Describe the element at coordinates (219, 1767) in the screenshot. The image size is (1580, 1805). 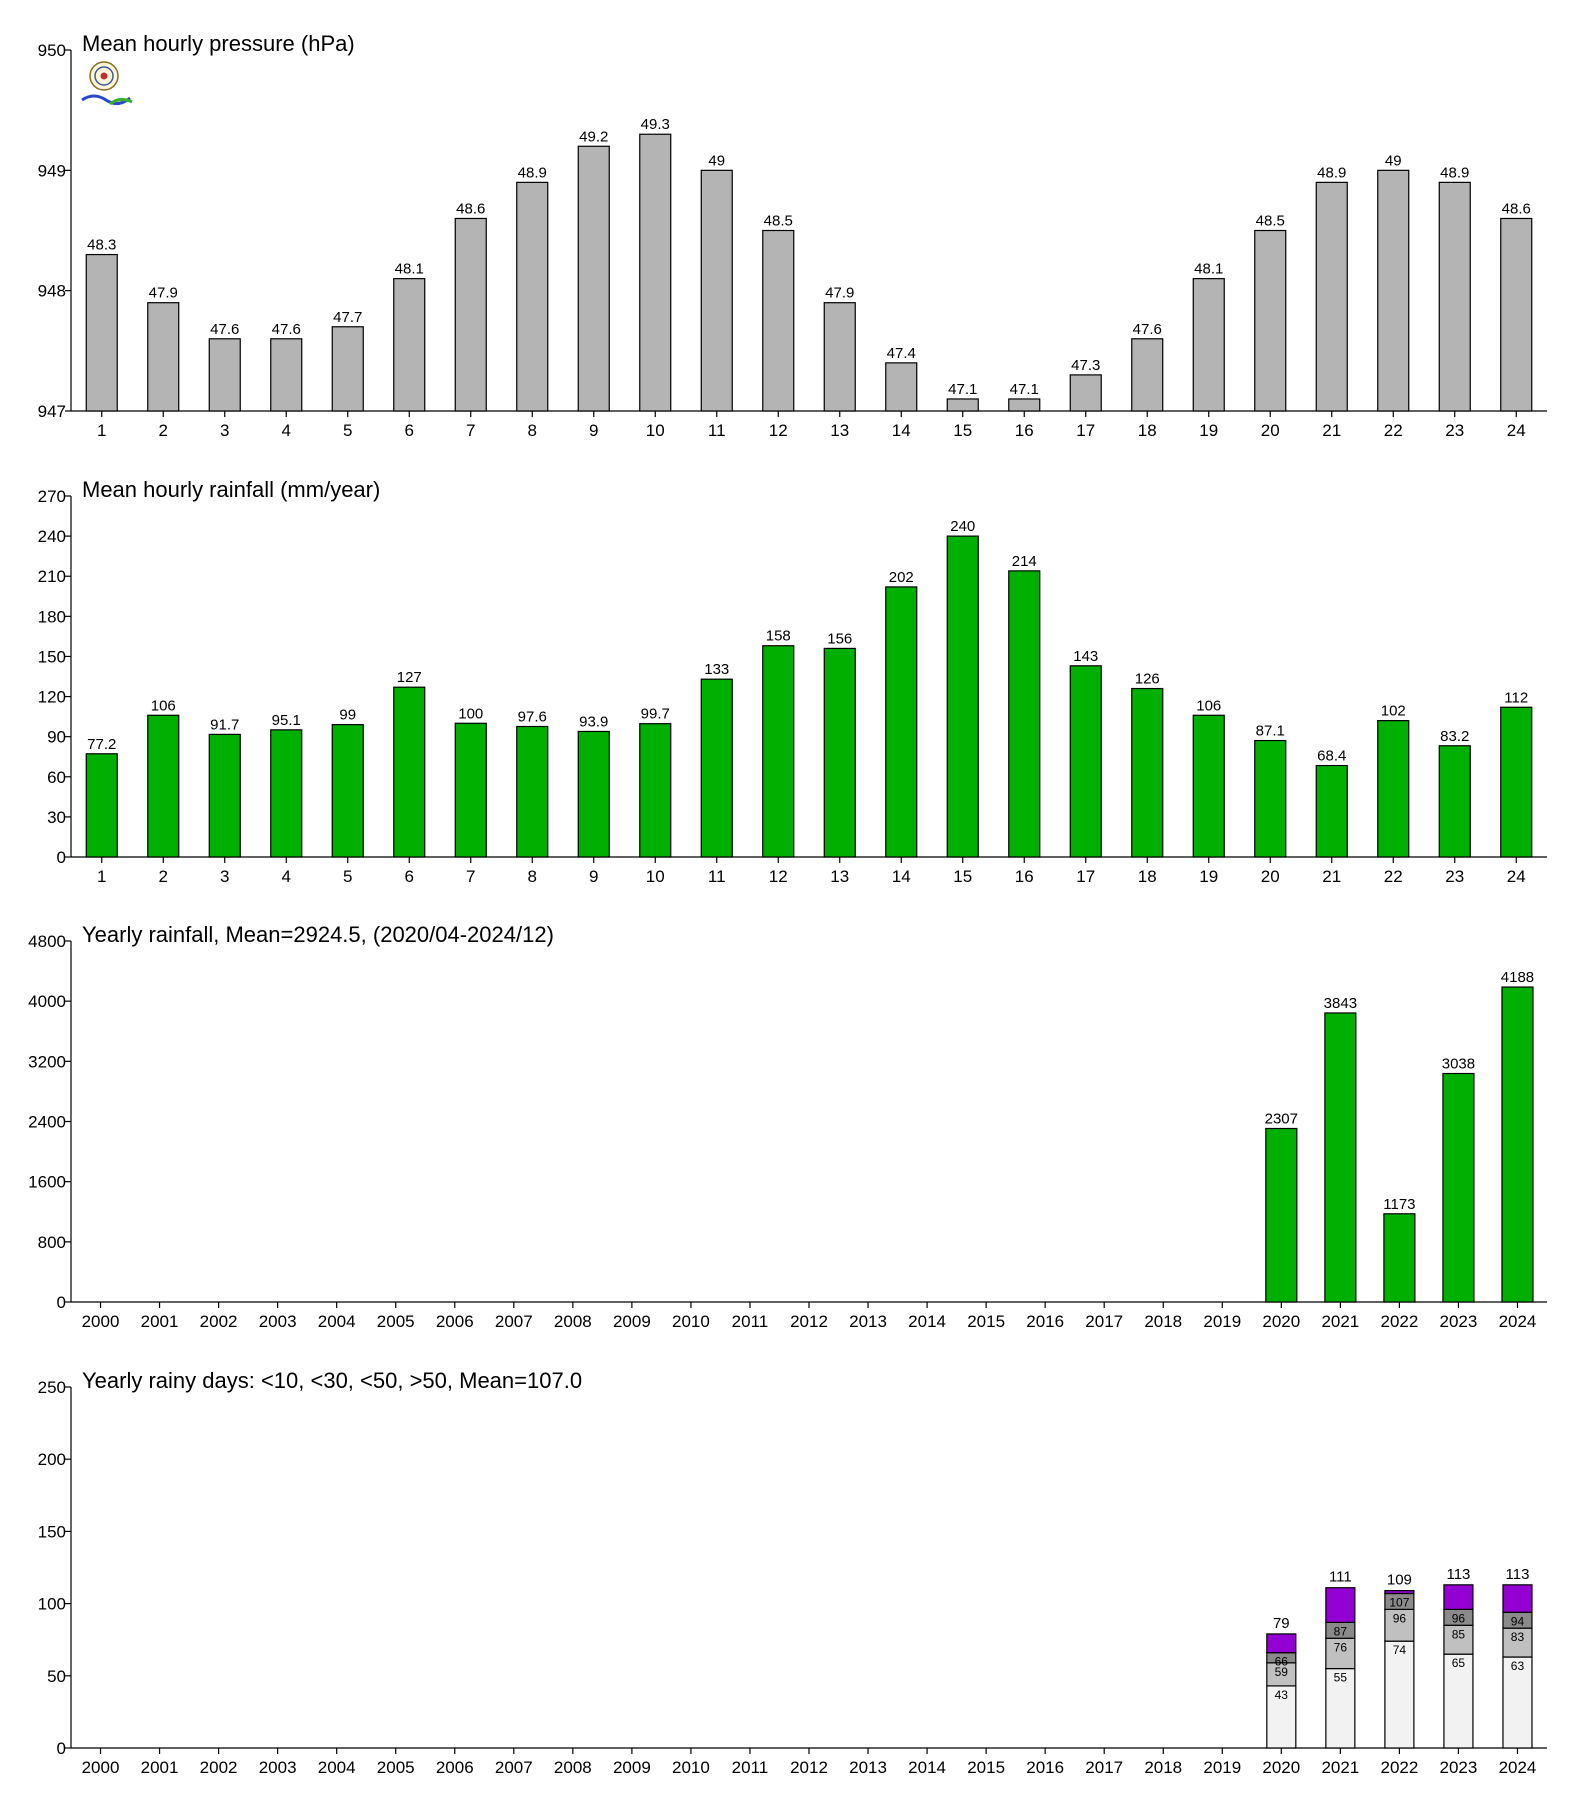
I see `x-tick-label: 2002` at that location.